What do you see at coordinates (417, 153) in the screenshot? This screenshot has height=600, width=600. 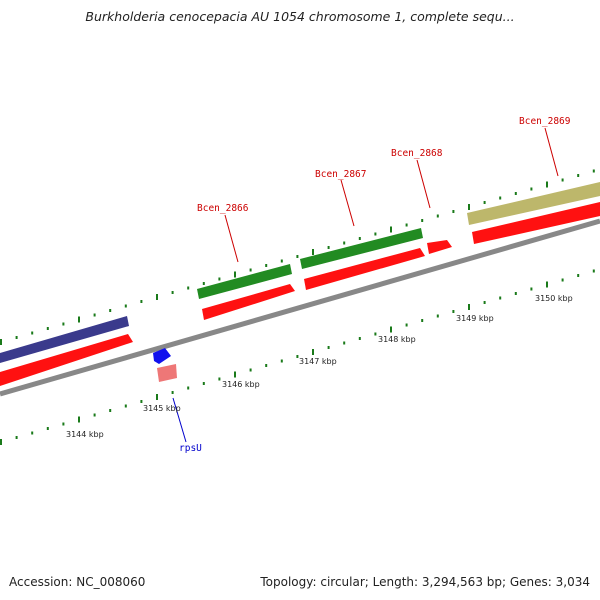 I see `label-bcen-2868: Bcen_2868` at bounding box center [417, 153].